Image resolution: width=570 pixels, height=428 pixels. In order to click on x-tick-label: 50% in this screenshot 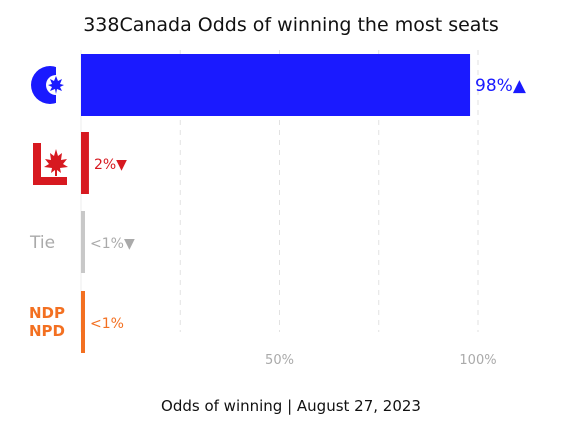, I will do `click(279, 360)`.